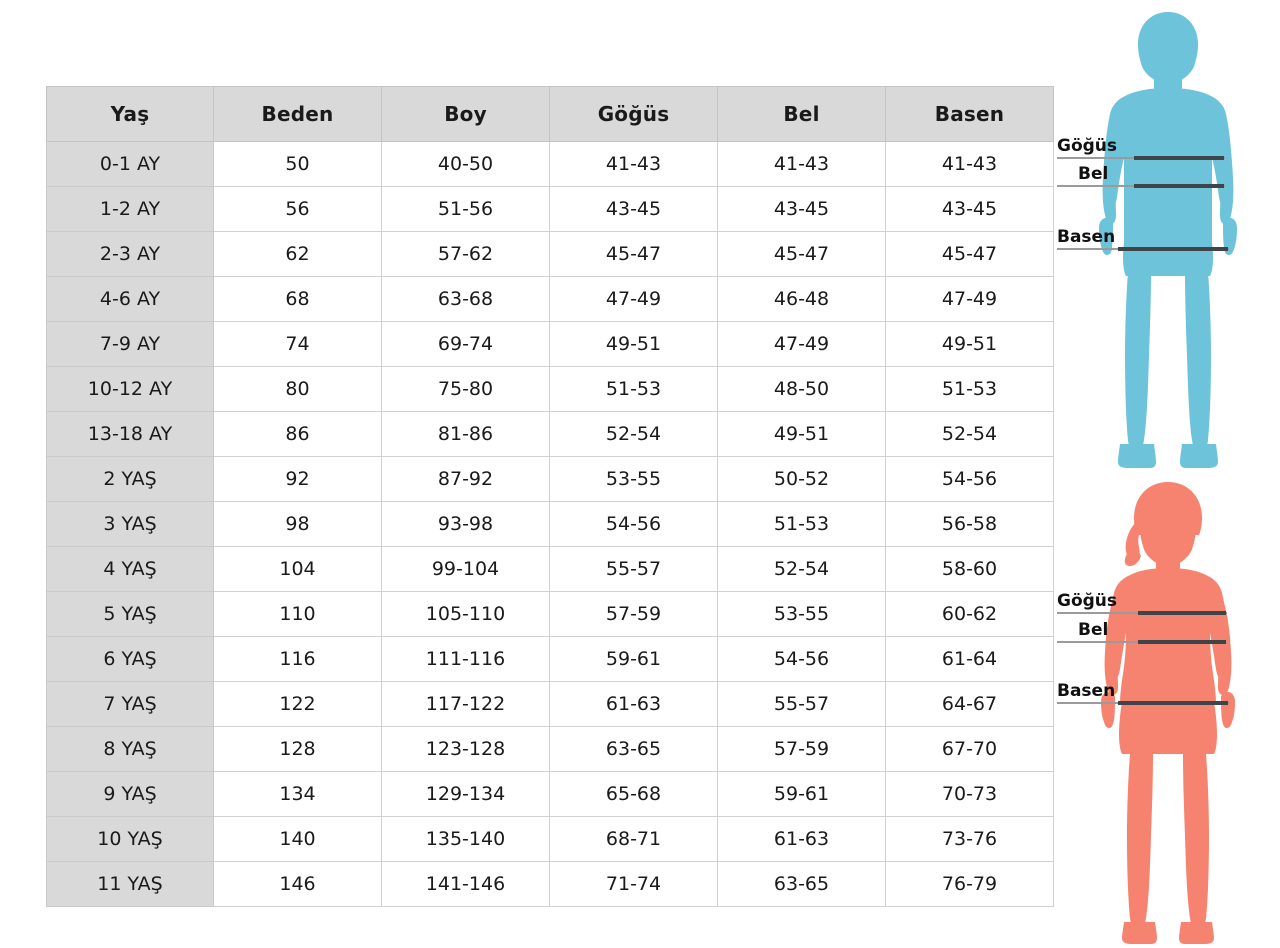 This screenshot has width=1280, height=948. Describe the element at coordinates (297, 794) in the screenshot. I see `cell-beden: 134` at that location.